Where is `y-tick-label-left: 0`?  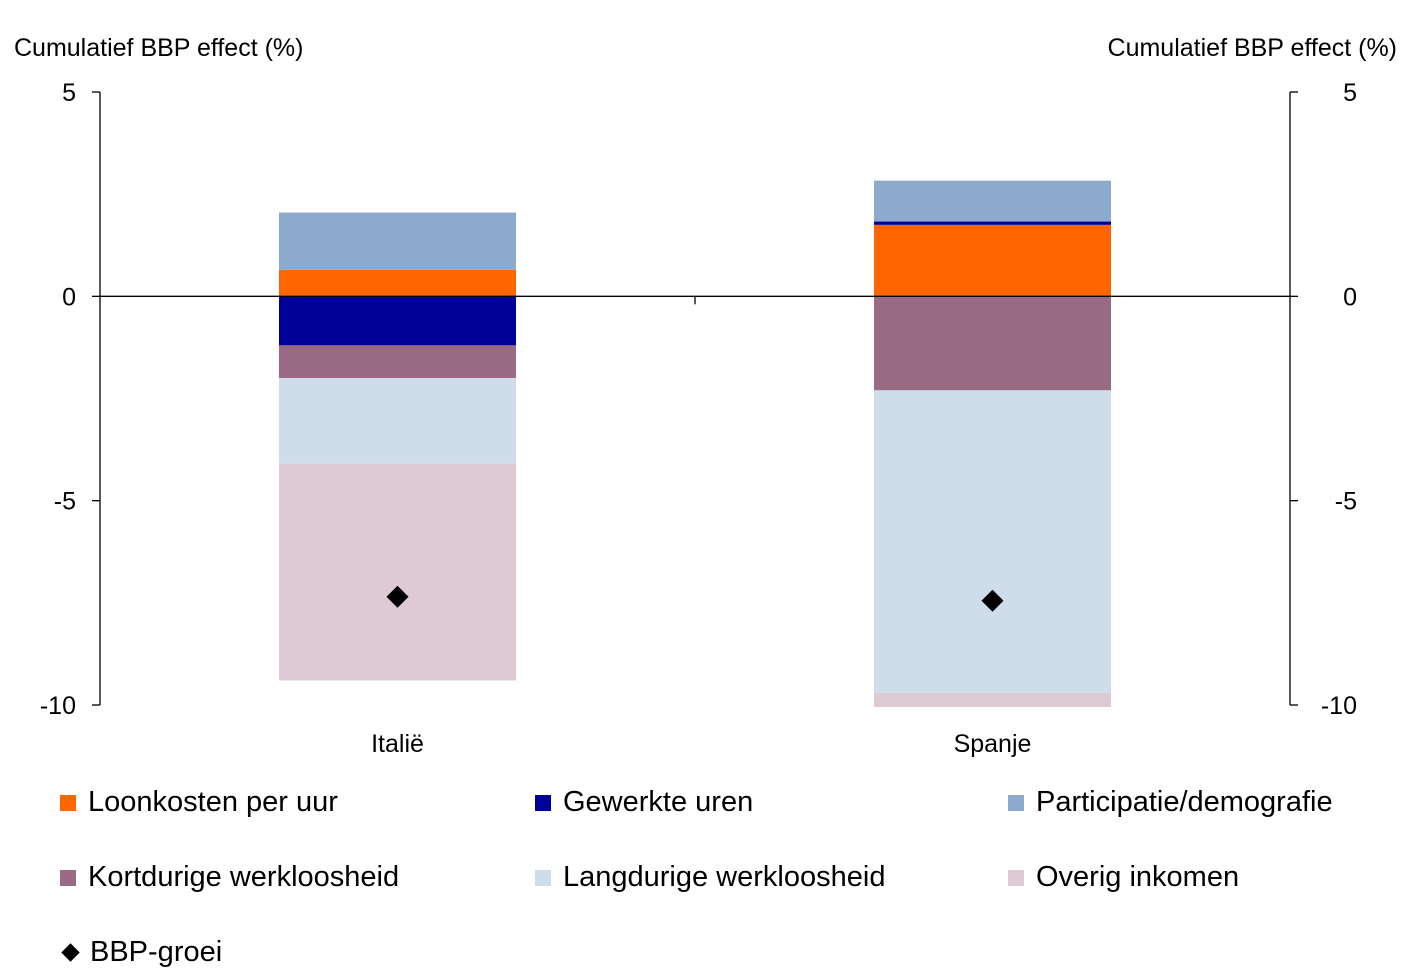
y-tick-label-left: 0 is located at coordinates (69, 297).